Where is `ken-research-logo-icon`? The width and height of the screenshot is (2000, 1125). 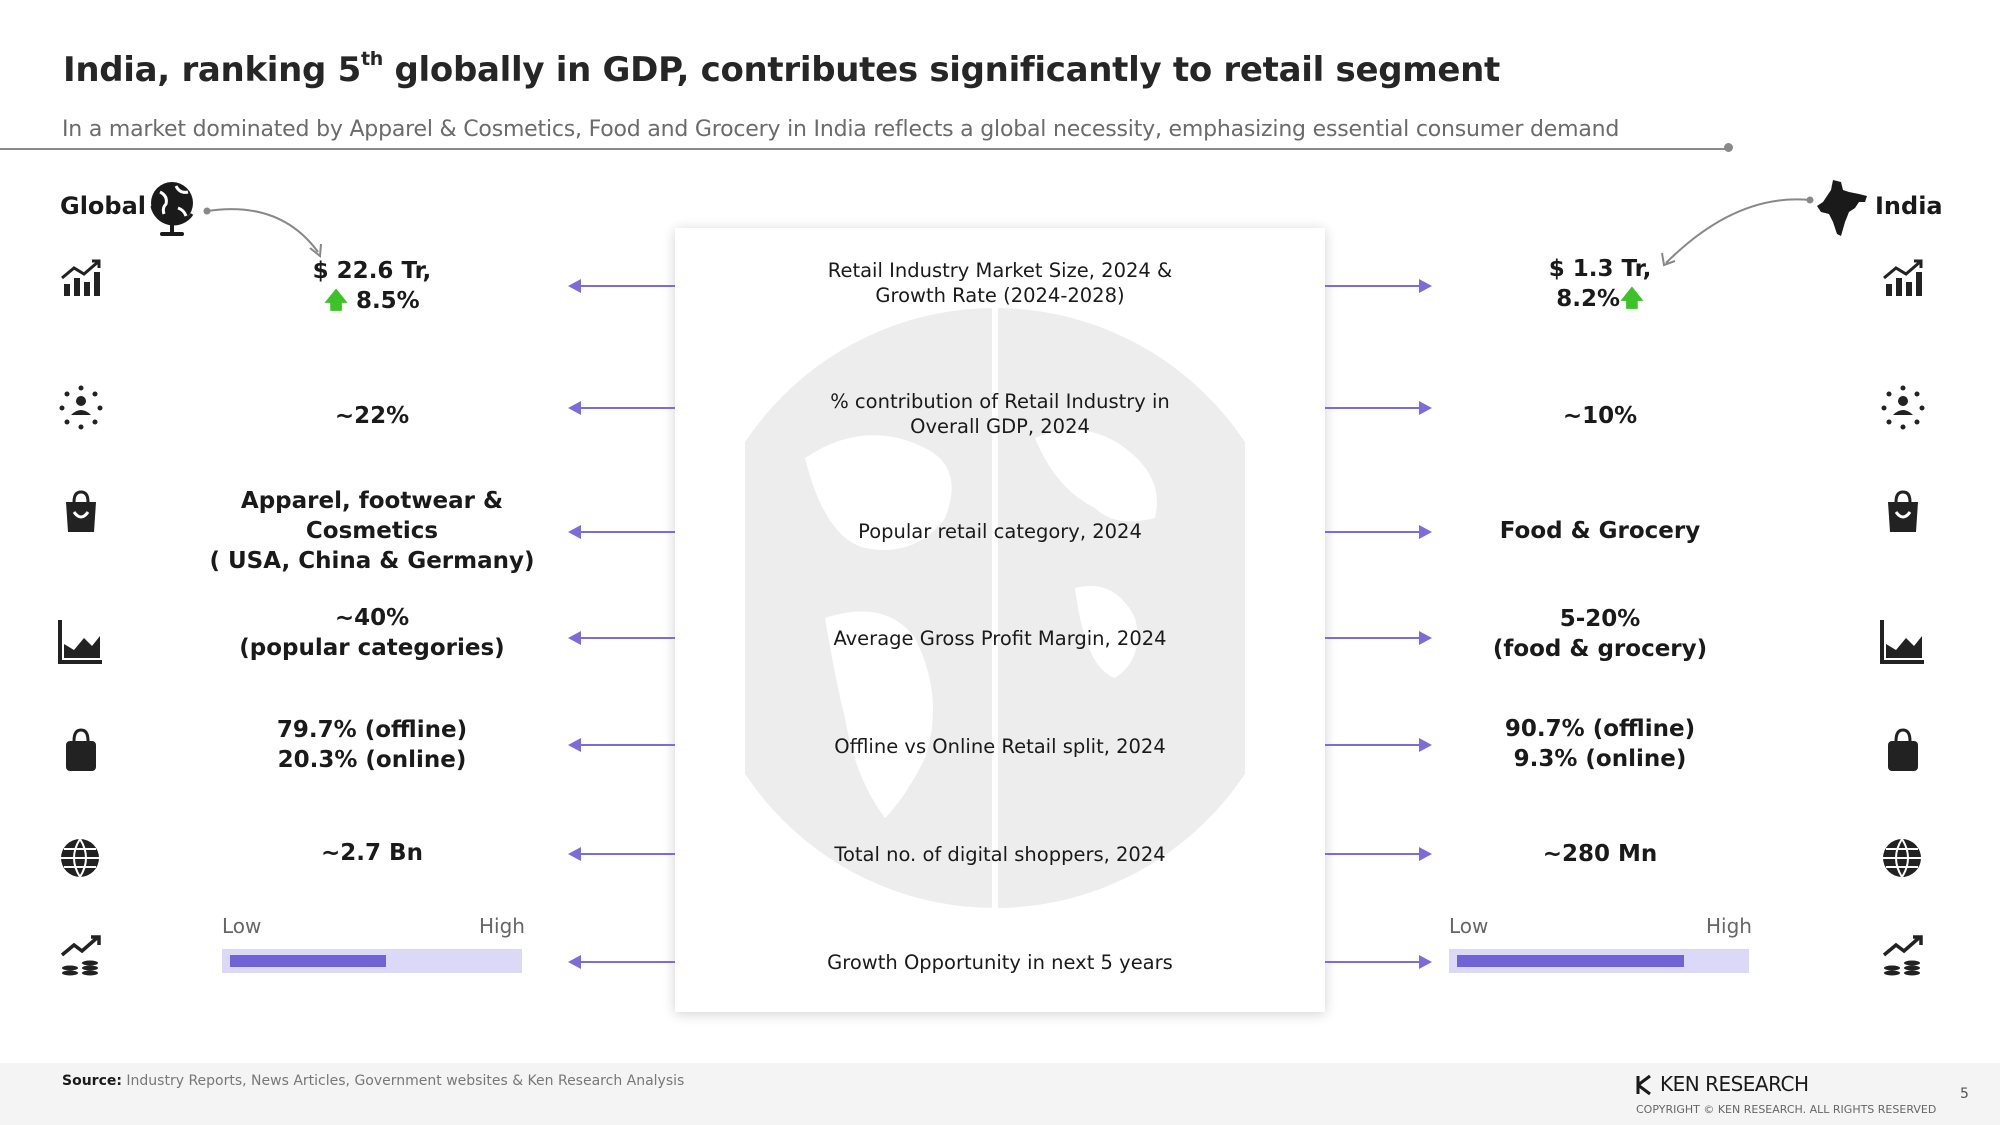
ken-research-logo-icon is located at coordinates (1643, 1085).